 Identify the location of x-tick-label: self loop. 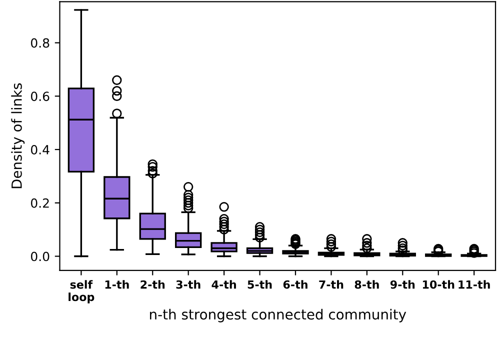
(81, 292).